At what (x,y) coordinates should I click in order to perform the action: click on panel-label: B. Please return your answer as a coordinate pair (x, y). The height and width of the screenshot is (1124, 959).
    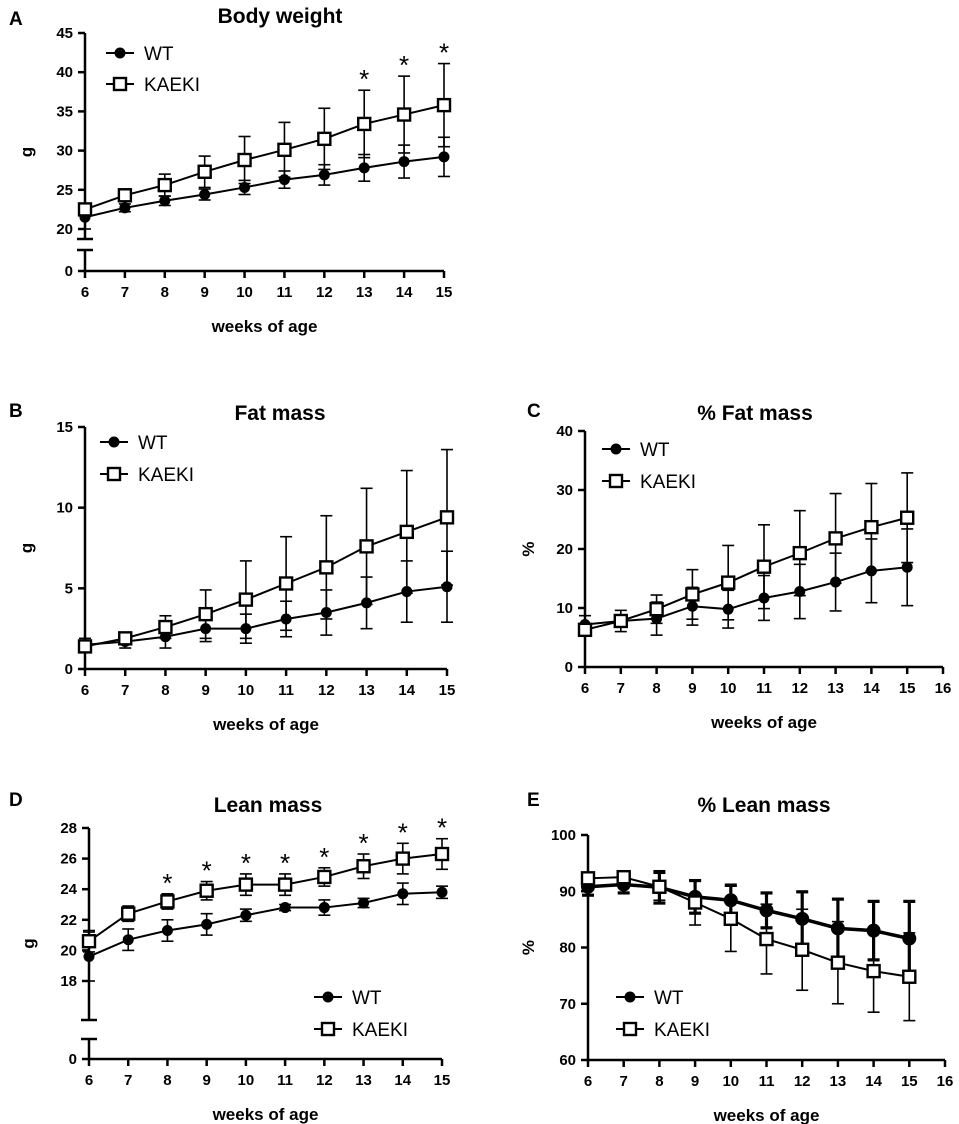
    Looking at the image, I should click on (16, 411).